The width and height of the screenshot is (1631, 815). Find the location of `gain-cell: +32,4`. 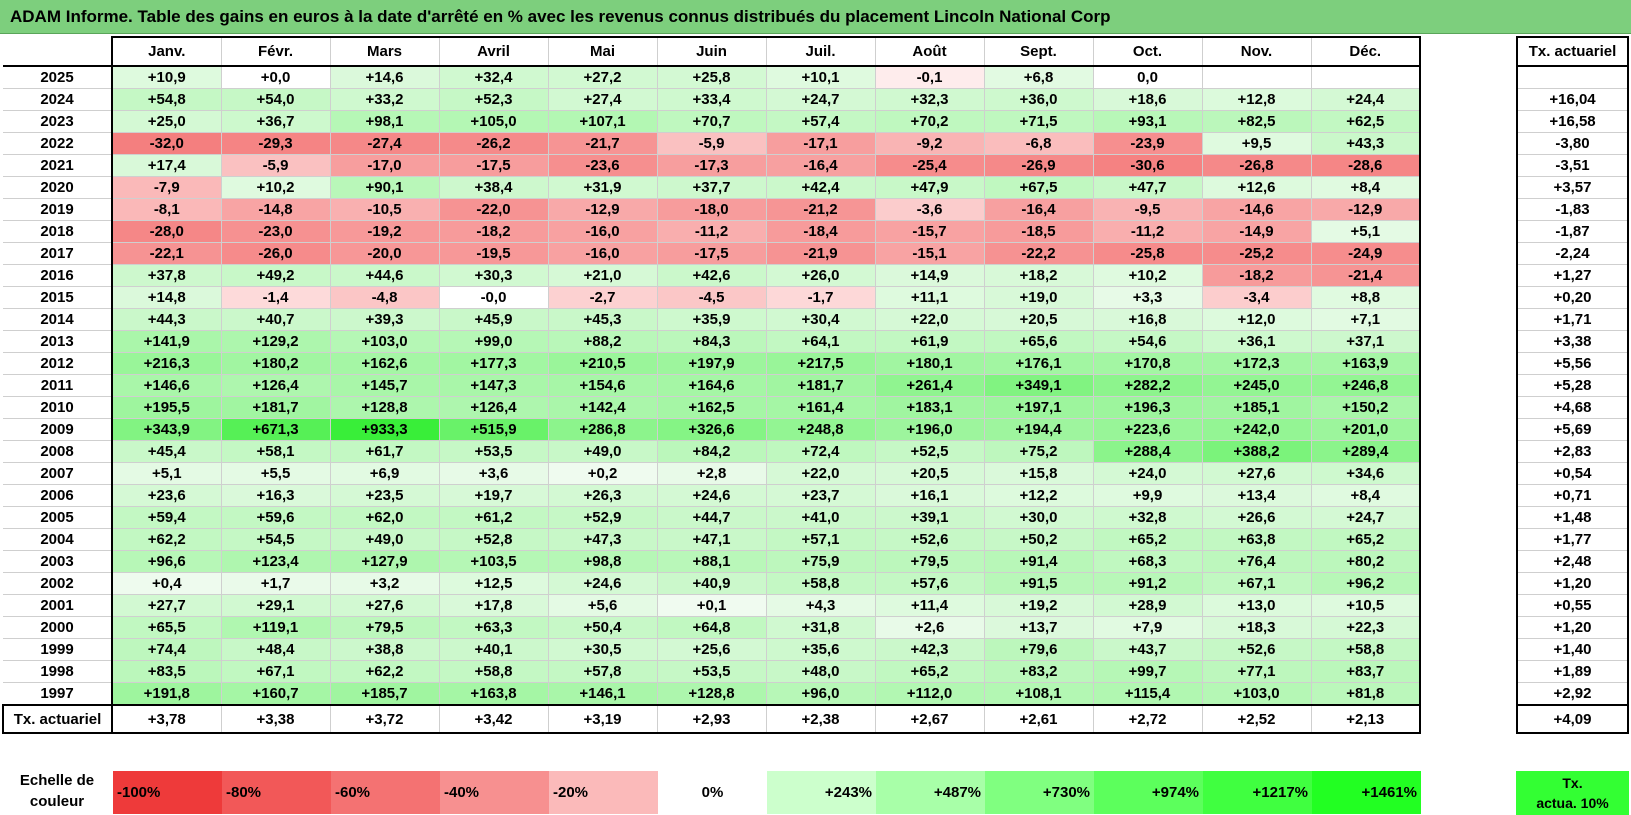

gain-cell: +32,4 is located at coordinates (493, 77).